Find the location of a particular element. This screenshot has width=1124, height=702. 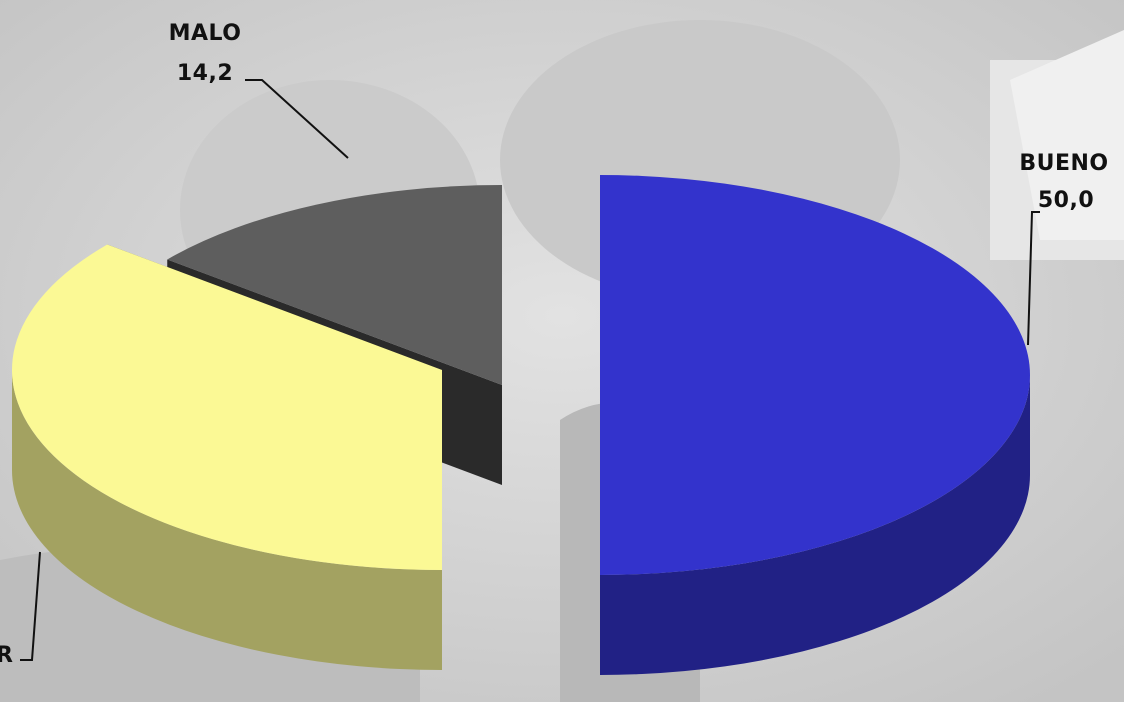

leader-line-regular is located at coordinates (30, 606).